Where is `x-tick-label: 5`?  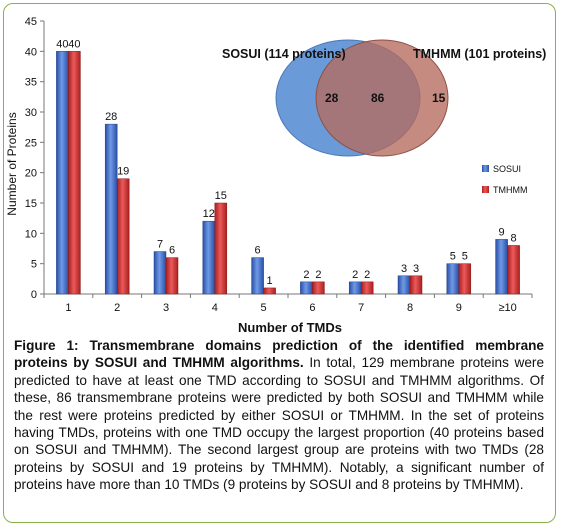 x-tick-label: 5 is located at coordinates (264, 308).